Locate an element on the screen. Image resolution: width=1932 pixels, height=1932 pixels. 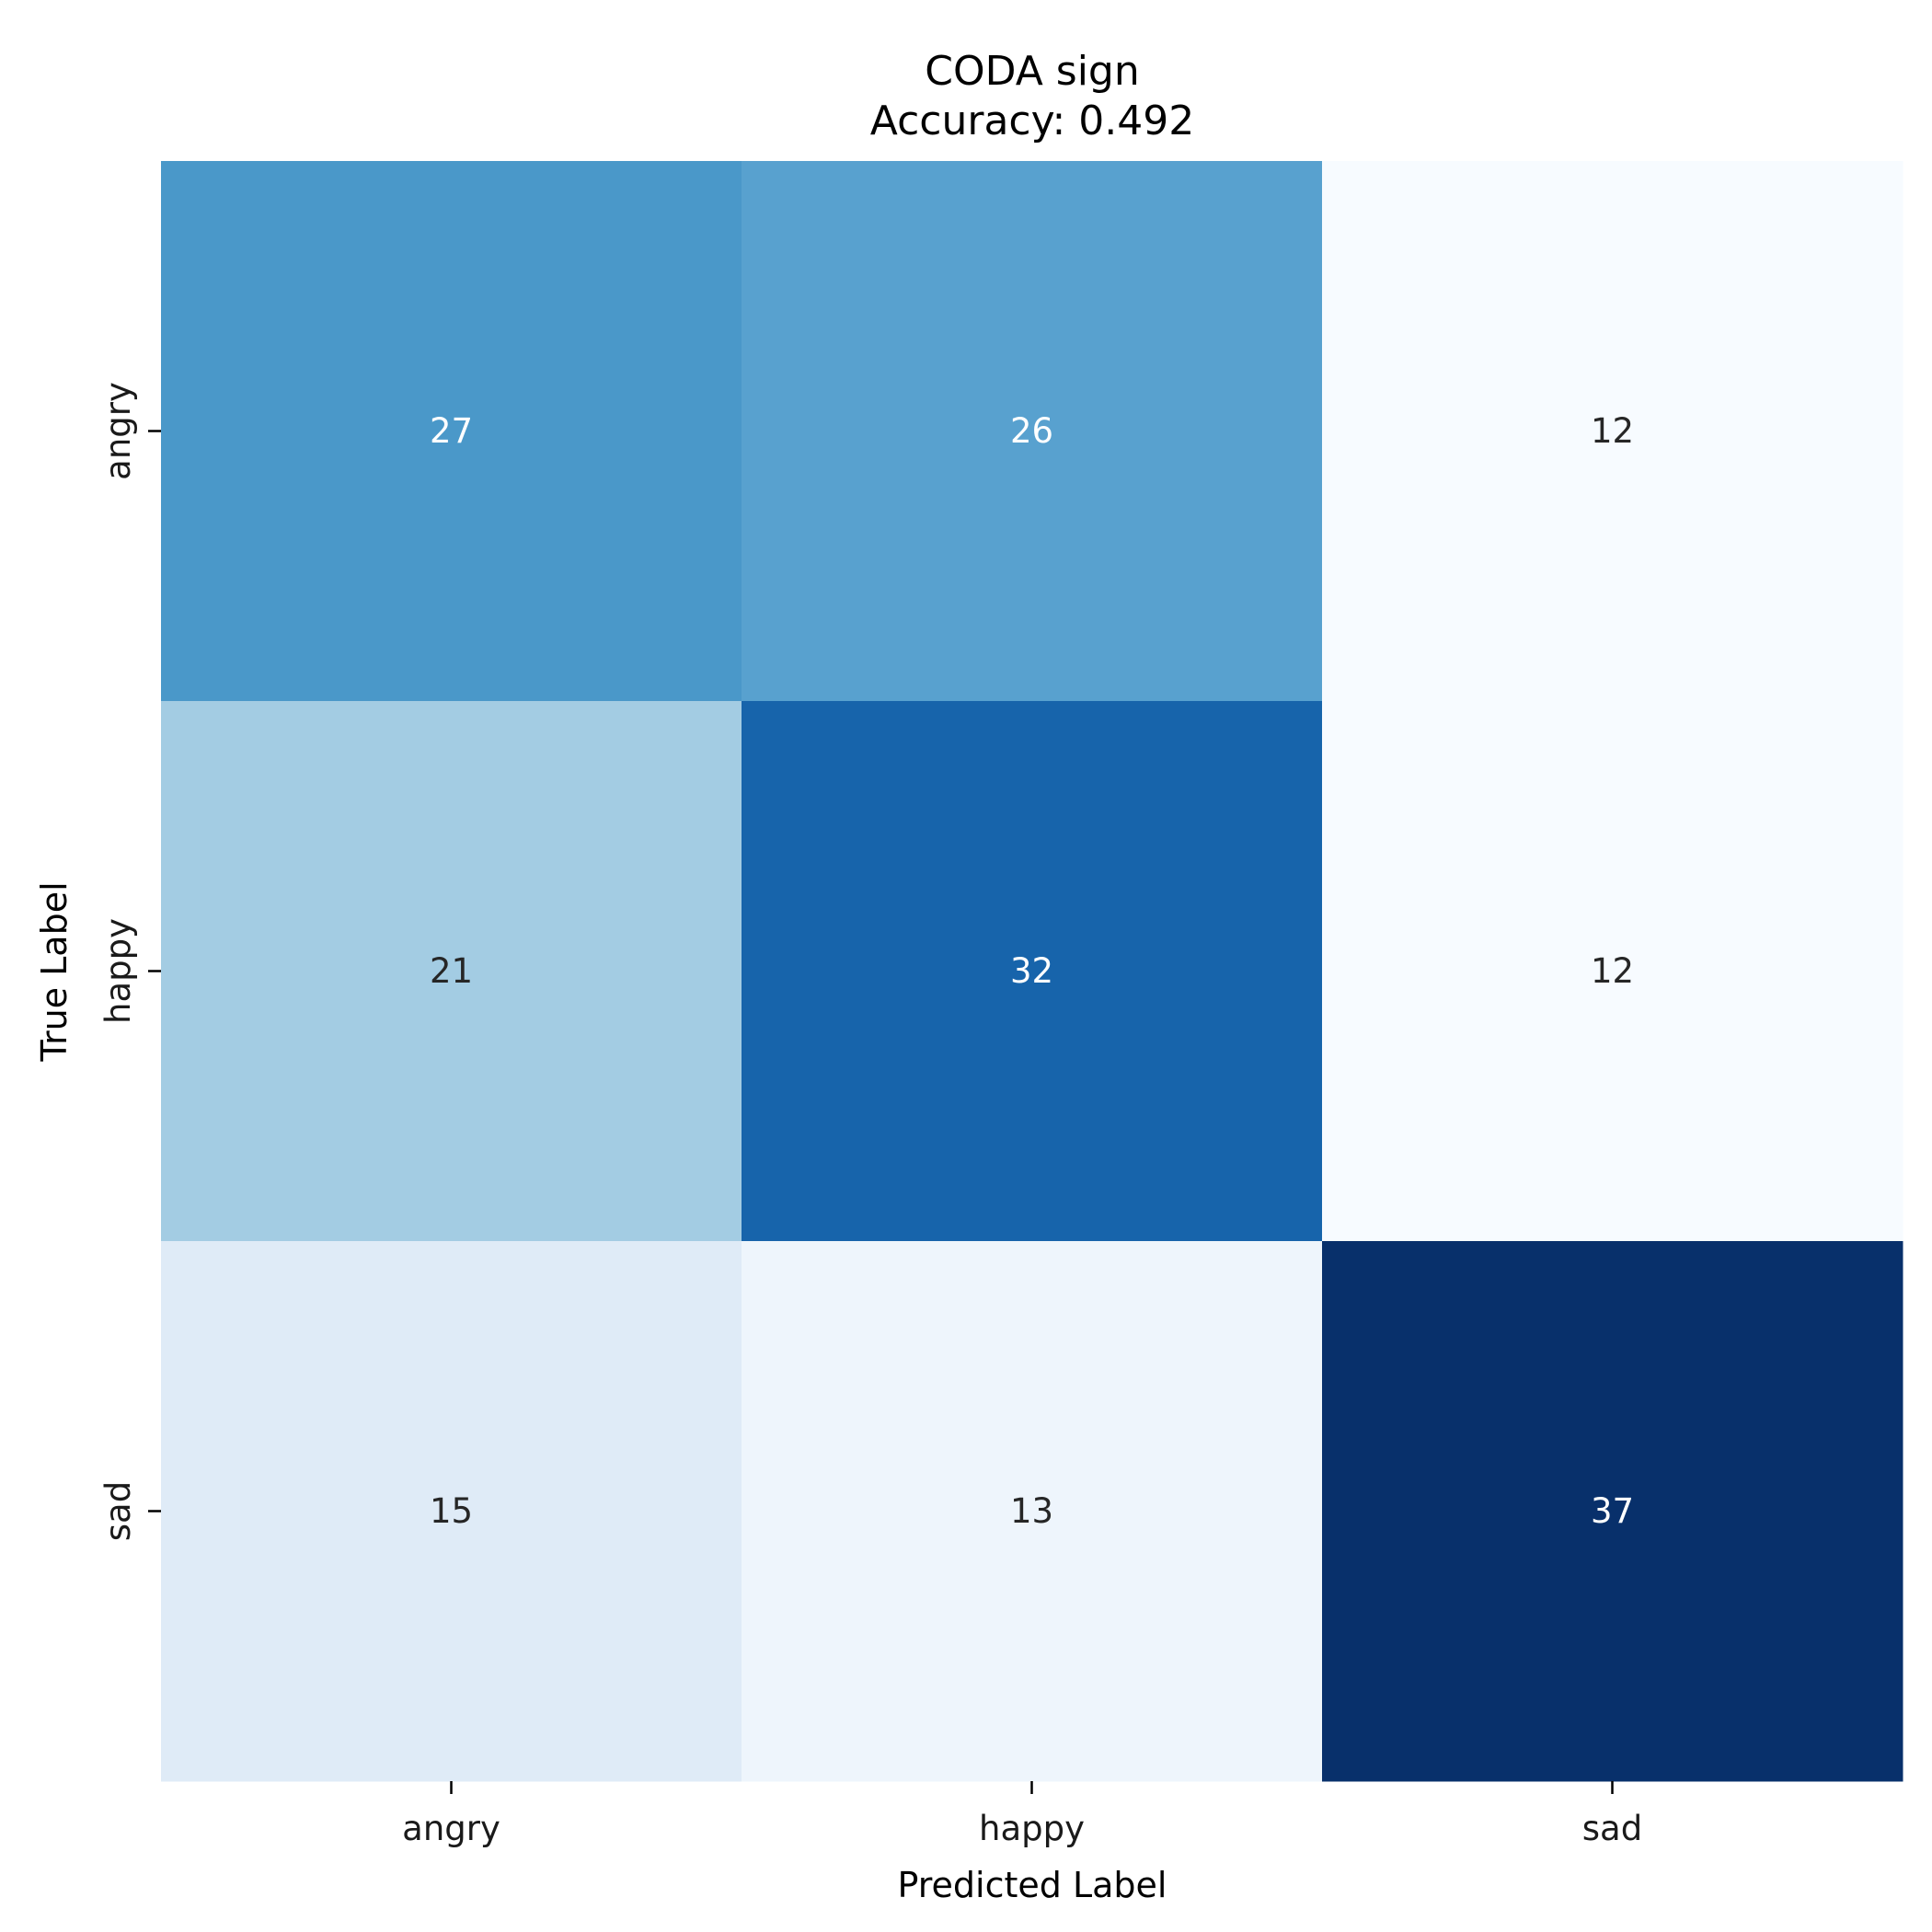
cell-value-angry-sad: 12 is located at coordinates (1612, 431).